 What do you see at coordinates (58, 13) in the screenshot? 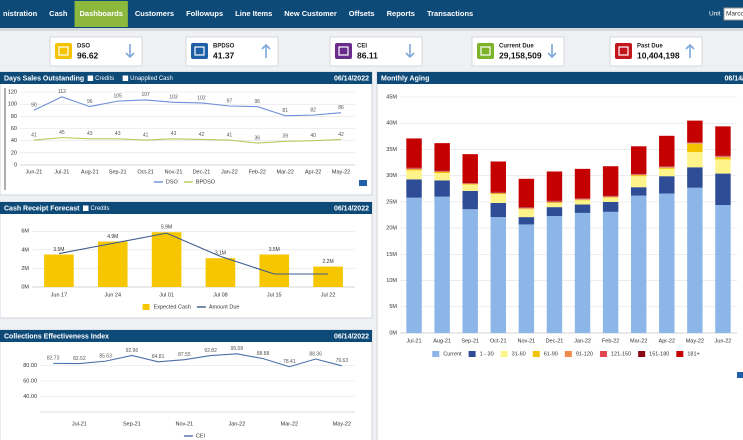
I see `nav-item: Cash` at bounding box center [58, 13].